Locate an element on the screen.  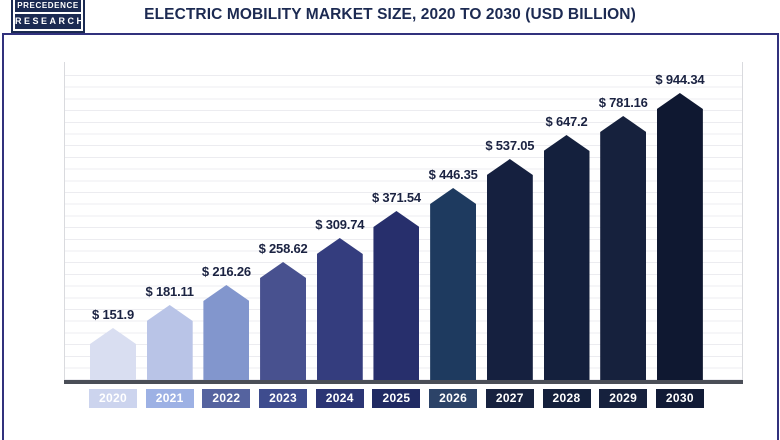
year-label-slot: 2021 is located at coordinates (169, 398).